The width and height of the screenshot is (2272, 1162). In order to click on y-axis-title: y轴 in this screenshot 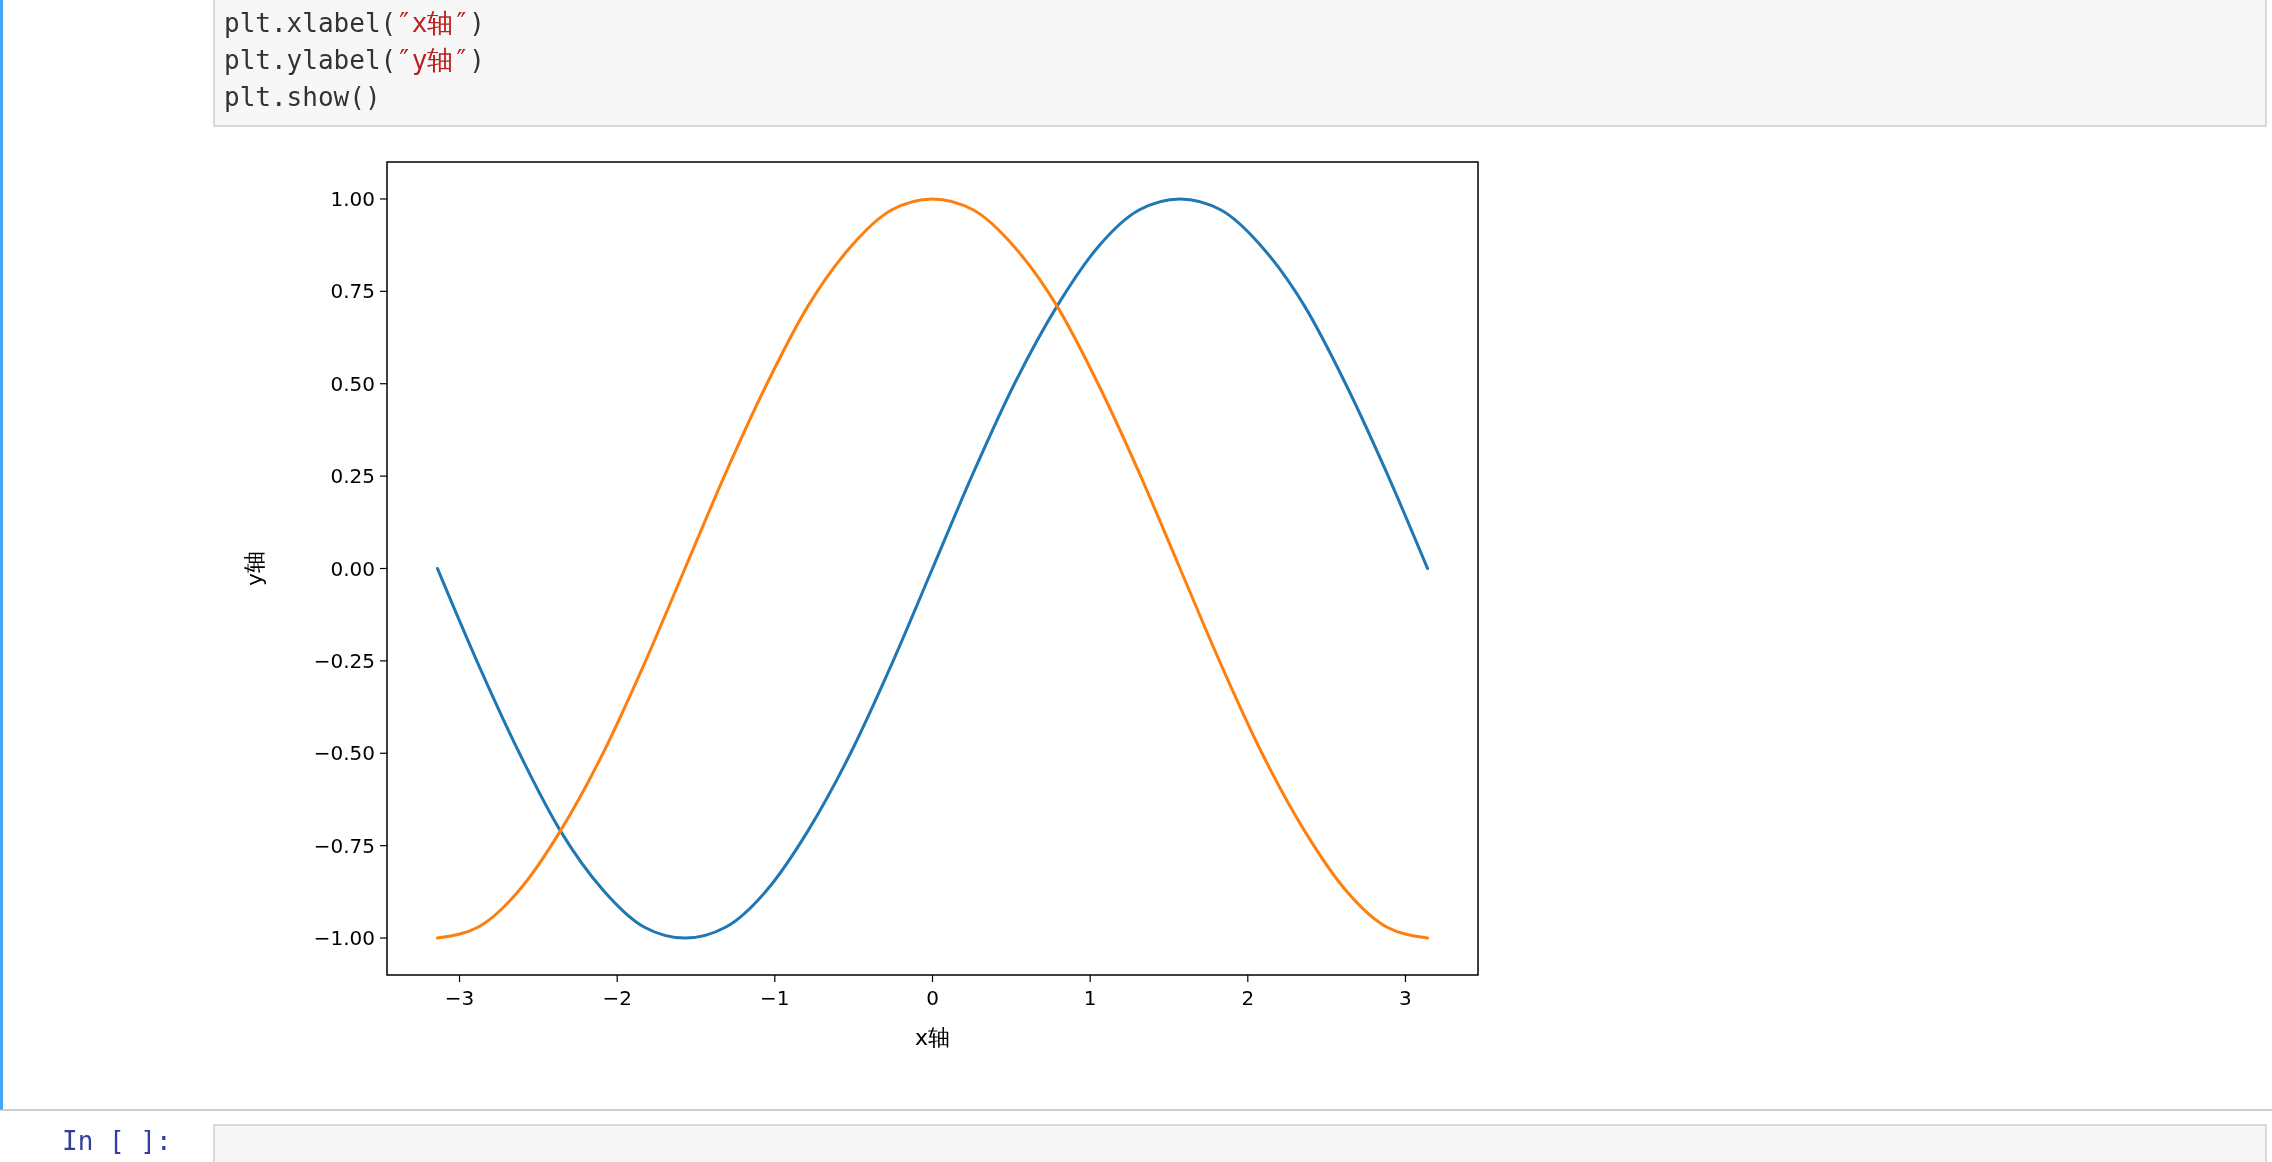, I will do `click(254, 568)`.